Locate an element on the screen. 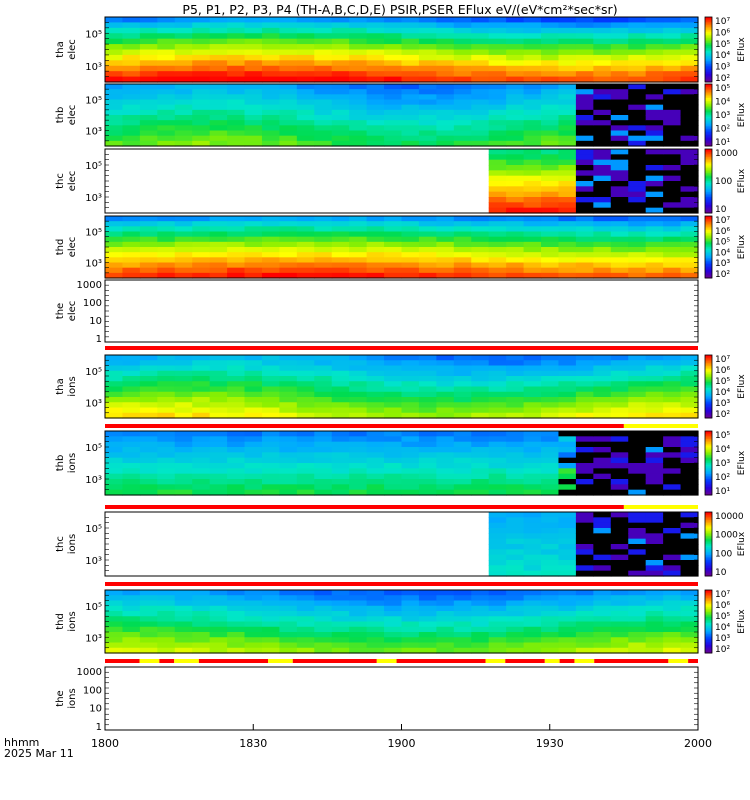 The image size is (750, 800). panel-label-probe: the is located at coordinates (60, 698).